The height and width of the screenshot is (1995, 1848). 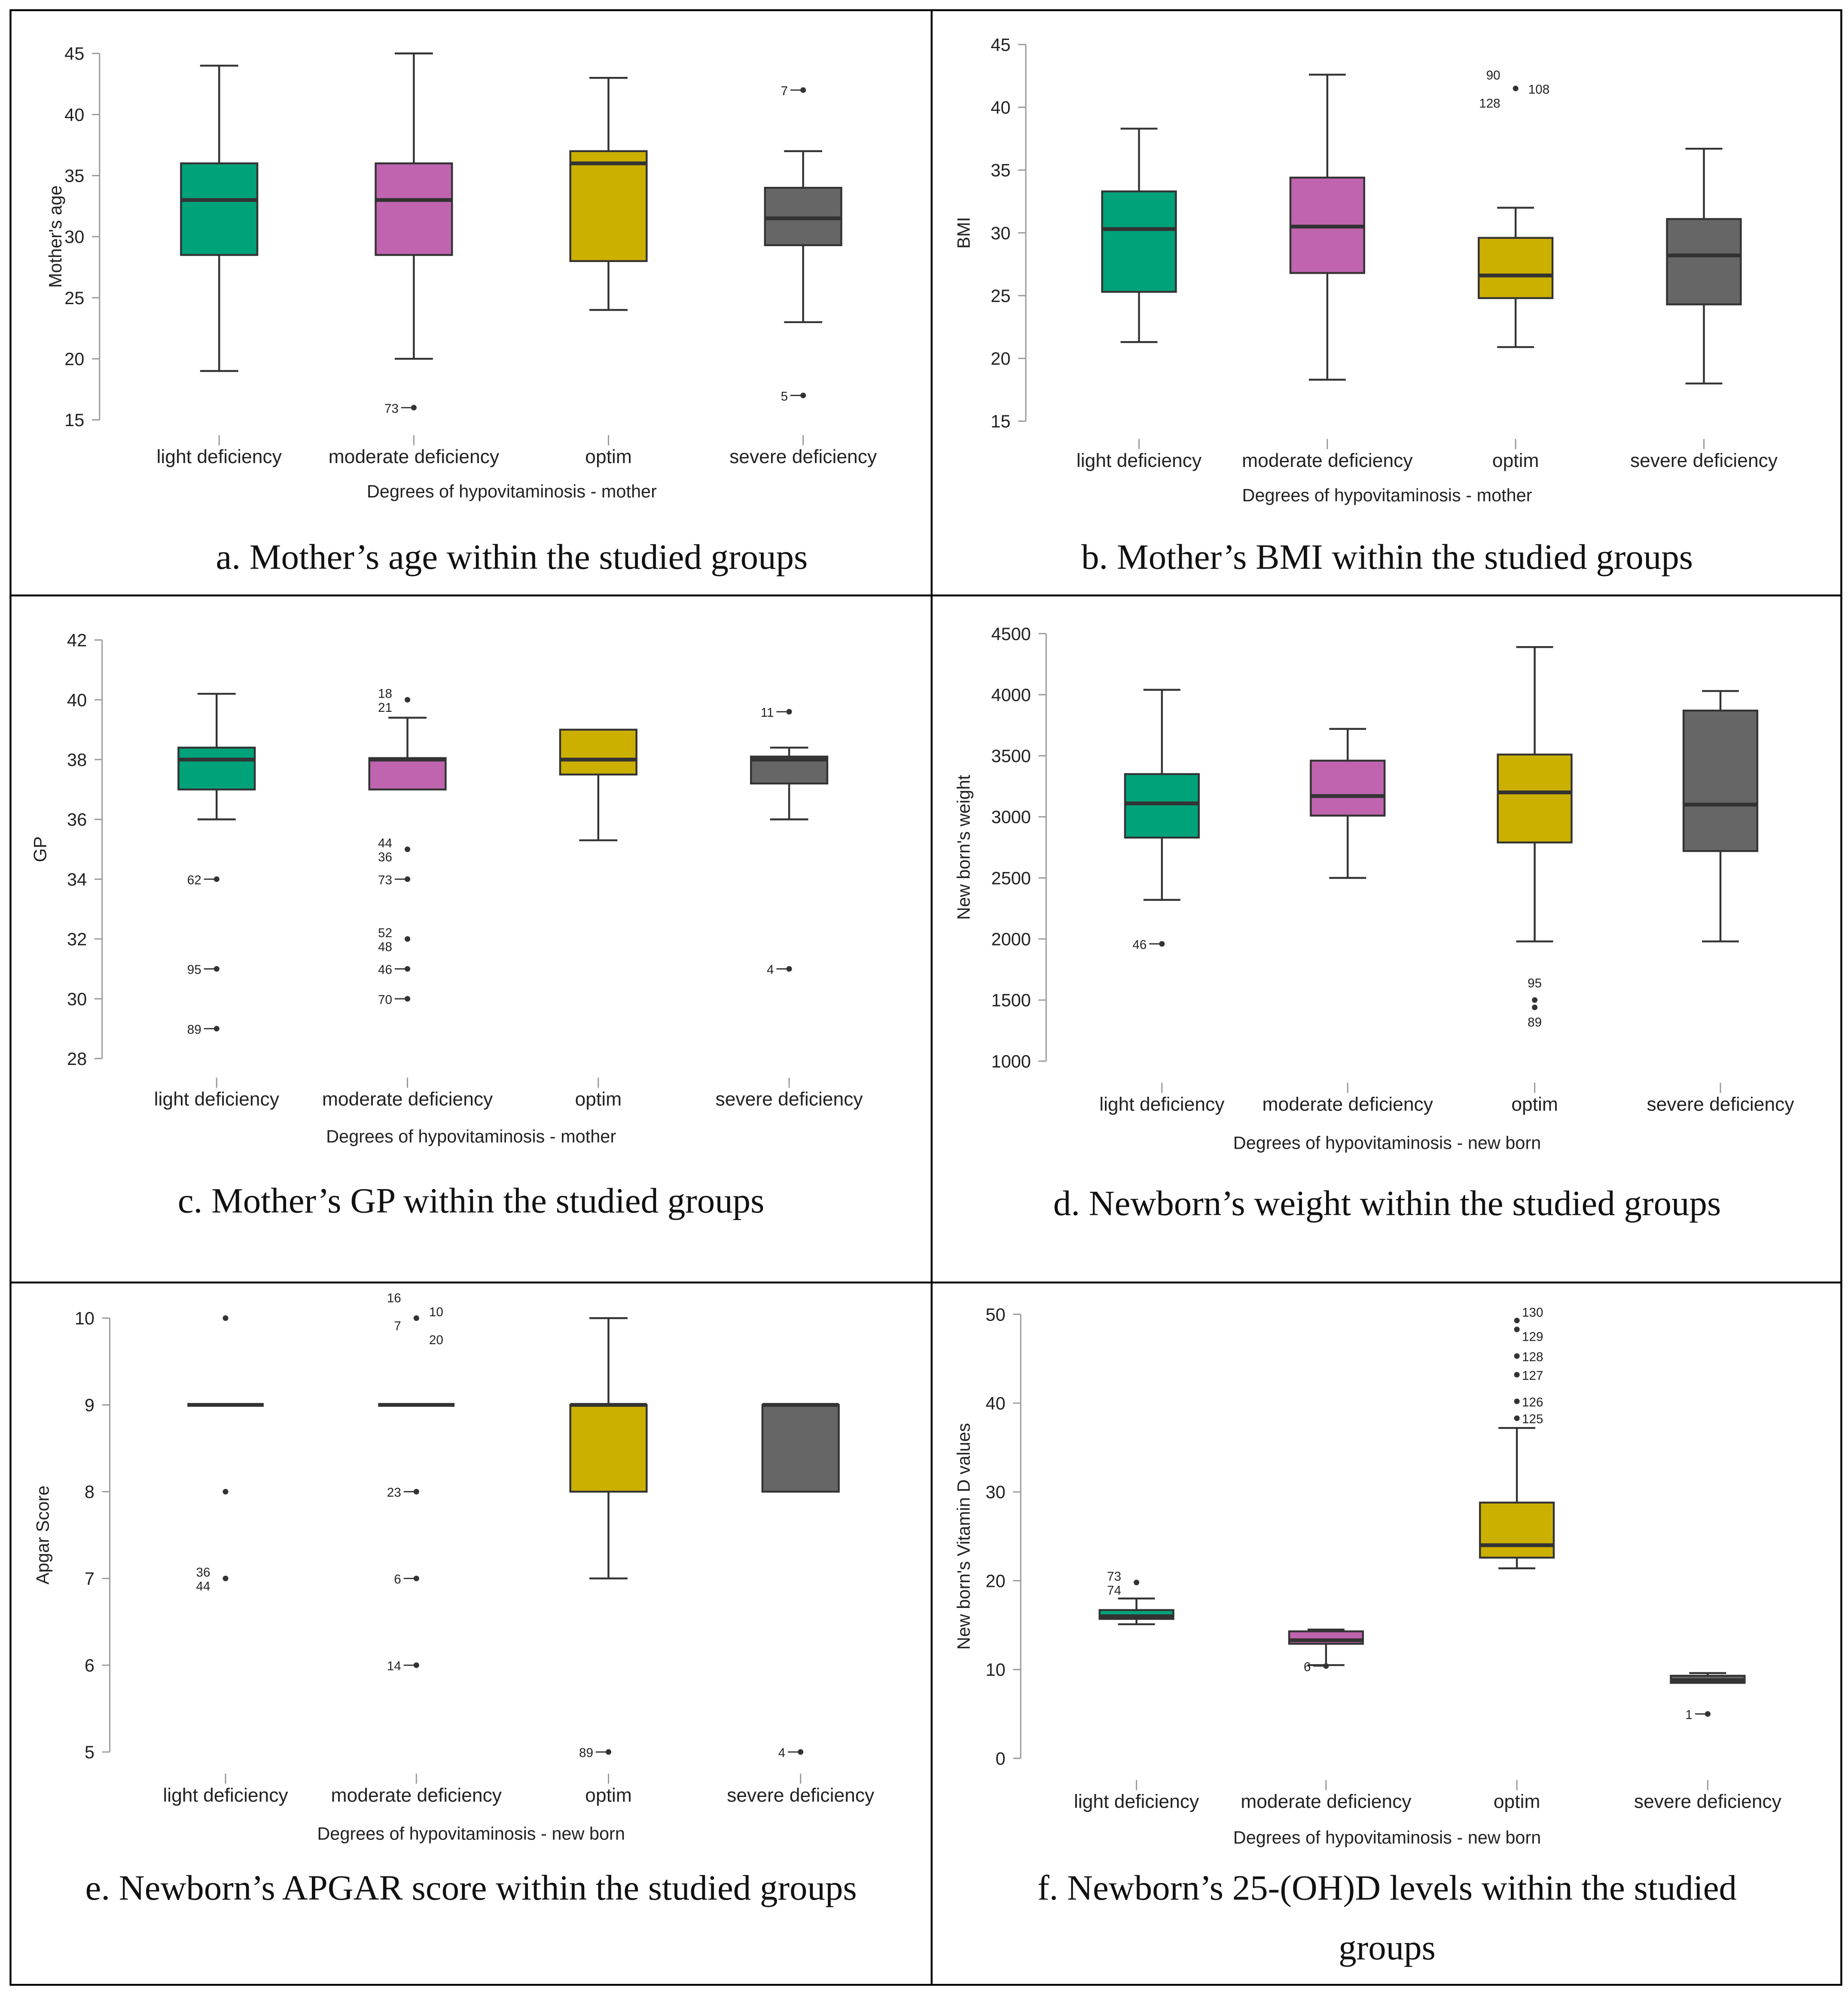 I want to click on outlier-label: 10, so click(x=436, y=1312).